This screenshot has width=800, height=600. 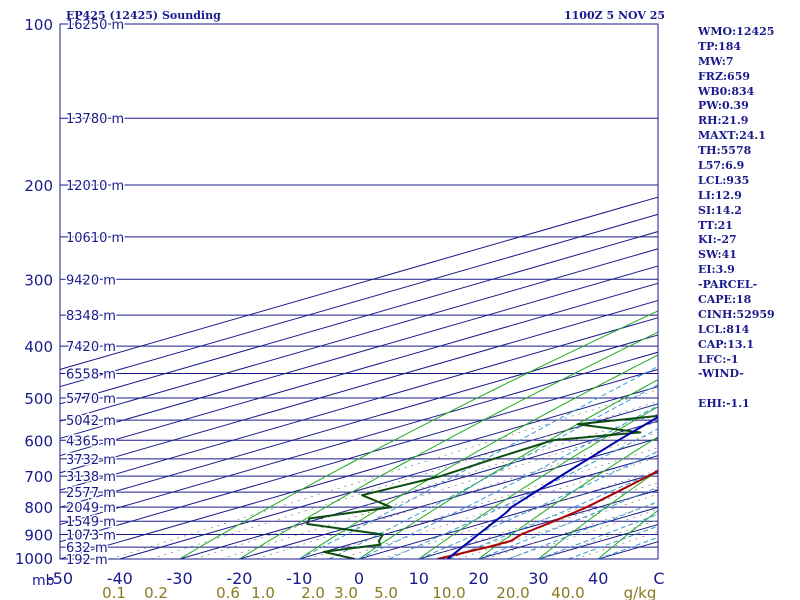 I want to click on height-label: 4365 m, so click(x=91, y=441).